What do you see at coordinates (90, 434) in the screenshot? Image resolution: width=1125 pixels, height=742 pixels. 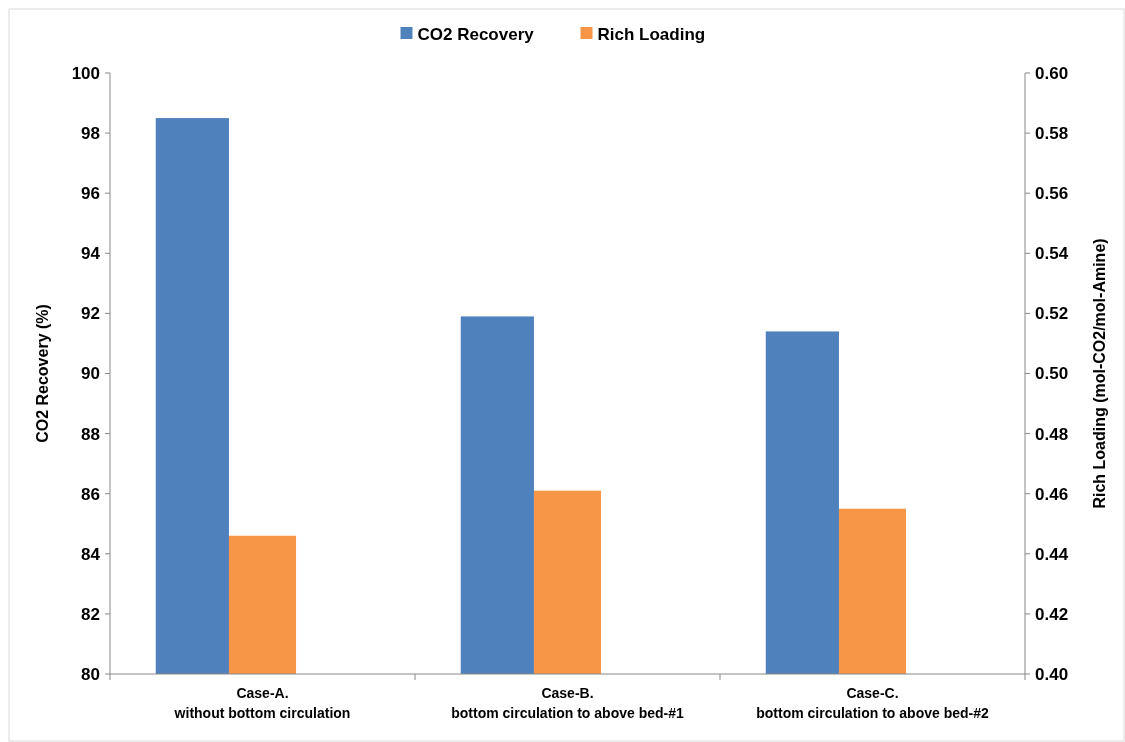 I see `y-tick-label: 88` at bounding box center [90, 434].